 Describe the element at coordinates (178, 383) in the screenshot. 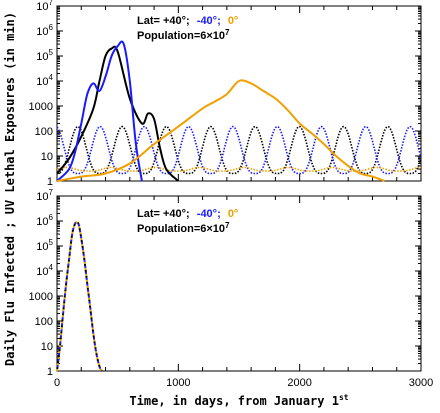

I see `x-tick-label: 1000` at that location.